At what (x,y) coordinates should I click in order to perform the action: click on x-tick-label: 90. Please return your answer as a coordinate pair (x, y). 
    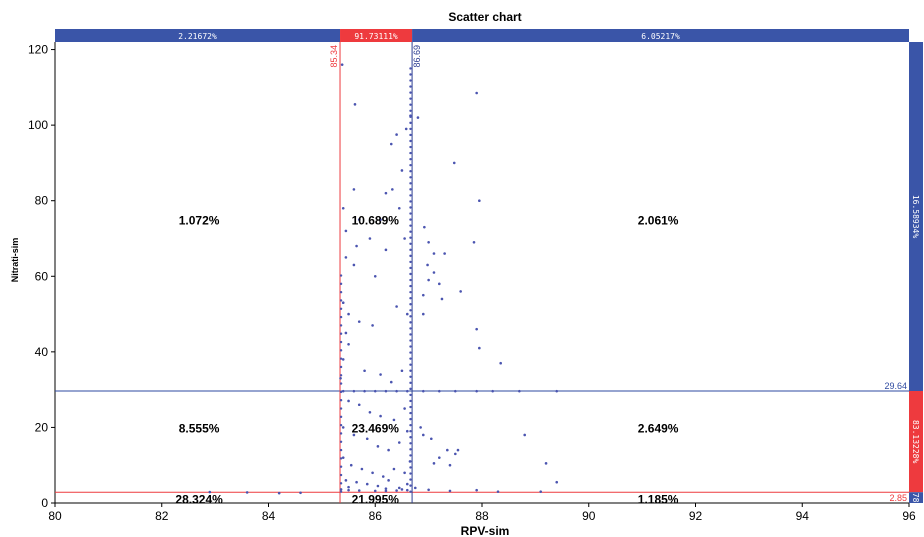
    Looking at the image, I should click on (589, 516).